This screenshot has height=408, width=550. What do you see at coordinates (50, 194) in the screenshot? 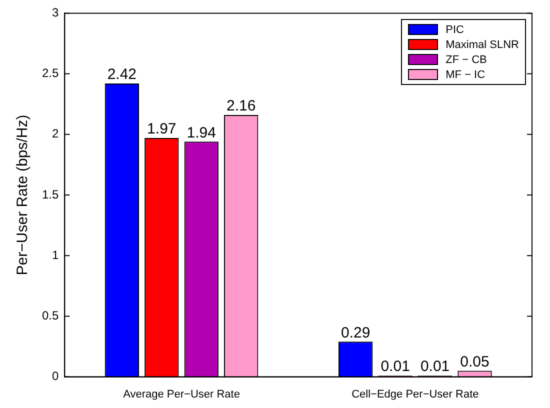
I see `y-tick-label: 1.5` at bounding box center [50, 194].